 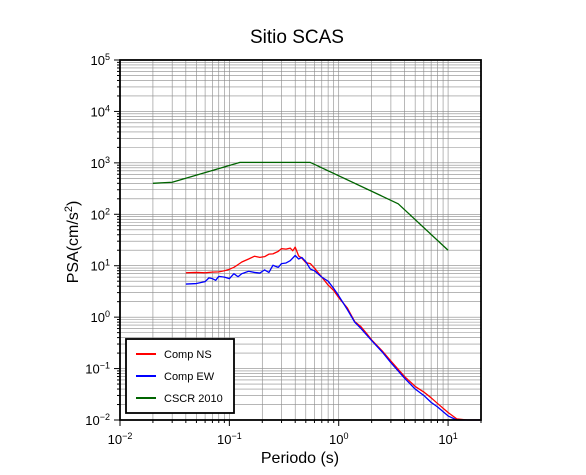 What do you see at coordinates (300, 458) in the screenshot?
I see `x-axis-label: Periodo (s)` at bounding box center [300, 458].